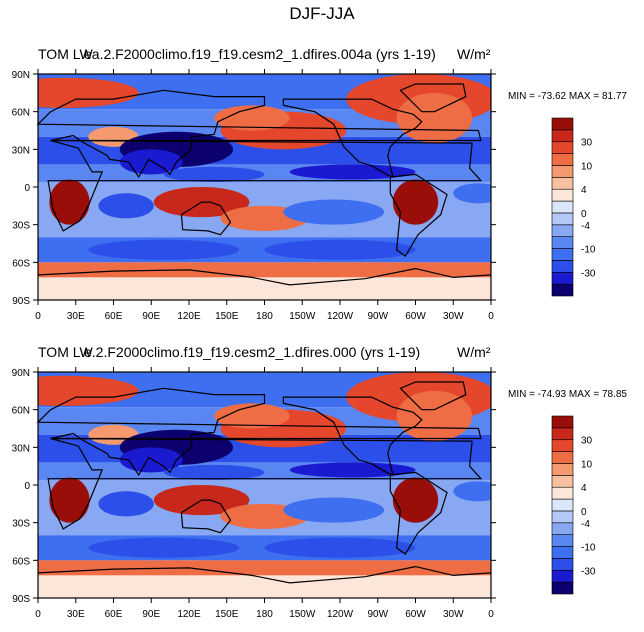 This screenshot has height=632, width=644. What do you see at coordinates (151, 614) in the screenshot?
I see `x-tick-label: 90E` at bounding box center [151, 614].